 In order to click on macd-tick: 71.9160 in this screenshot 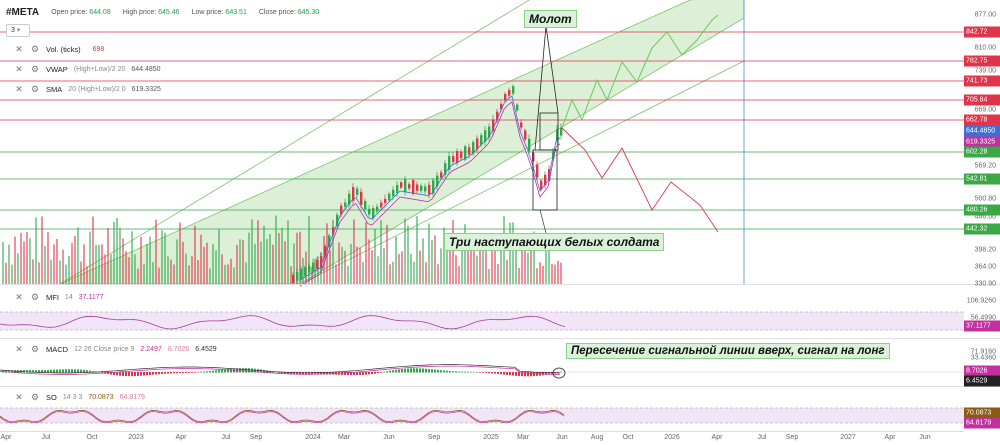, I will do `click(983, 352)`.